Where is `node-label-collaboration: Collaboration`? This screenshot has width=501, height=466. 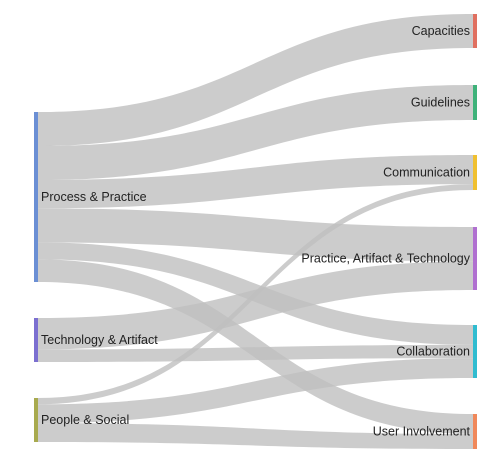
node-label-collaboration: Collaboration is located at coordinates (433, 352).